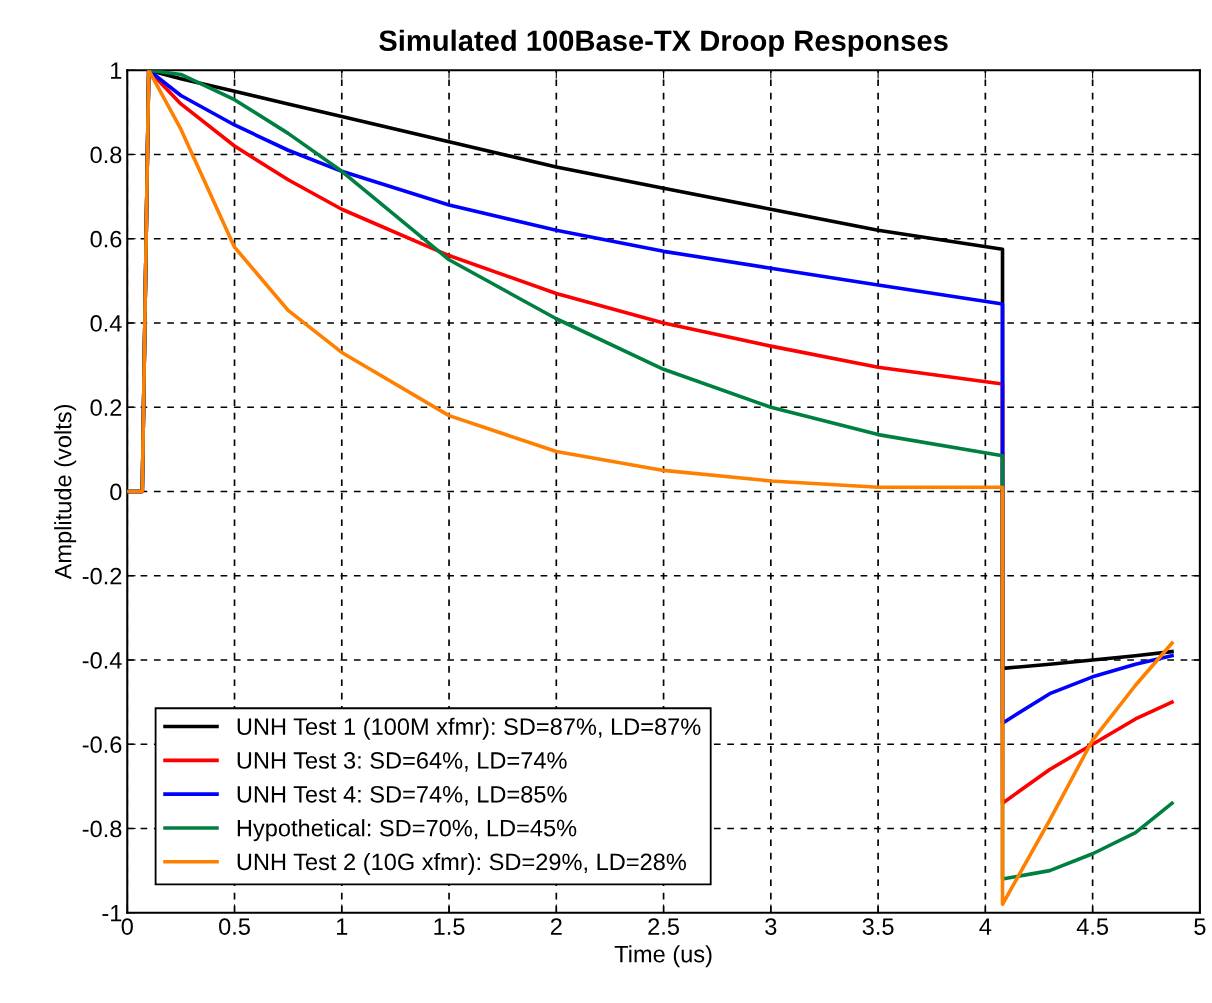 This screenshot has height=1003, width=1212. I want to click on x-tick-label: 1, so click(342, 926).